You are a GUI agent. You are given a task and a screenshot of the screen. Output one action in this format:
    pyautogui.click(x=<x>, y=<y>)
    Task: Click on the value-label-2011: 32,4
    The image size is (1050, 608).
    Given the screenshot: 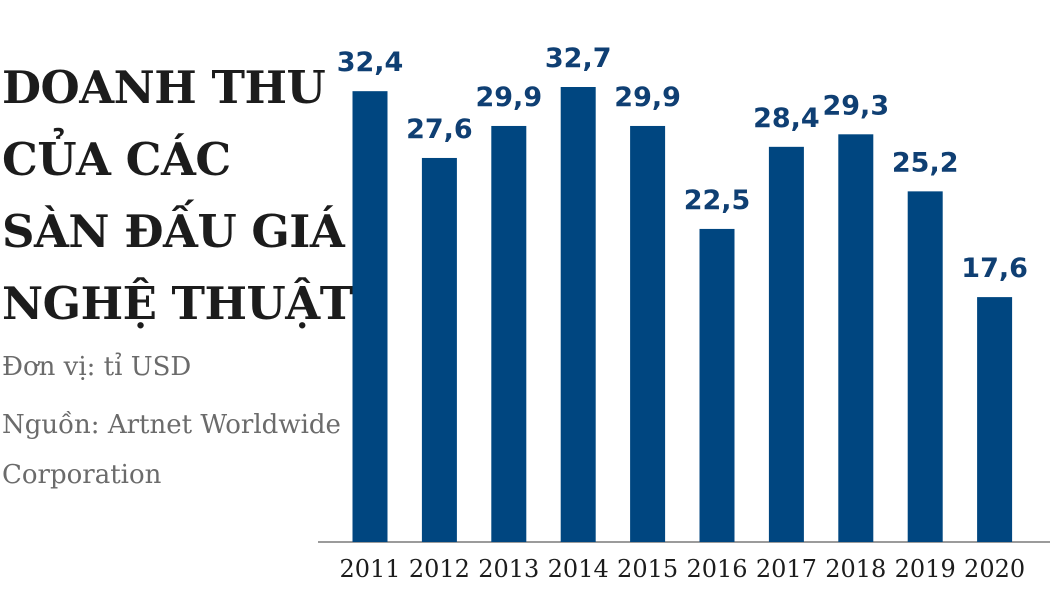 What is the action you would take?
    pyautogui.click(x=370, y=62)
    